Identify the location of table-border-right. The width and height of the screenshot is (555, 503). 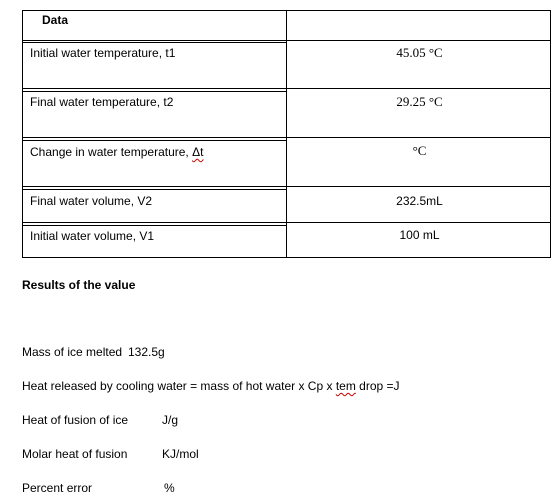
(550, 134).